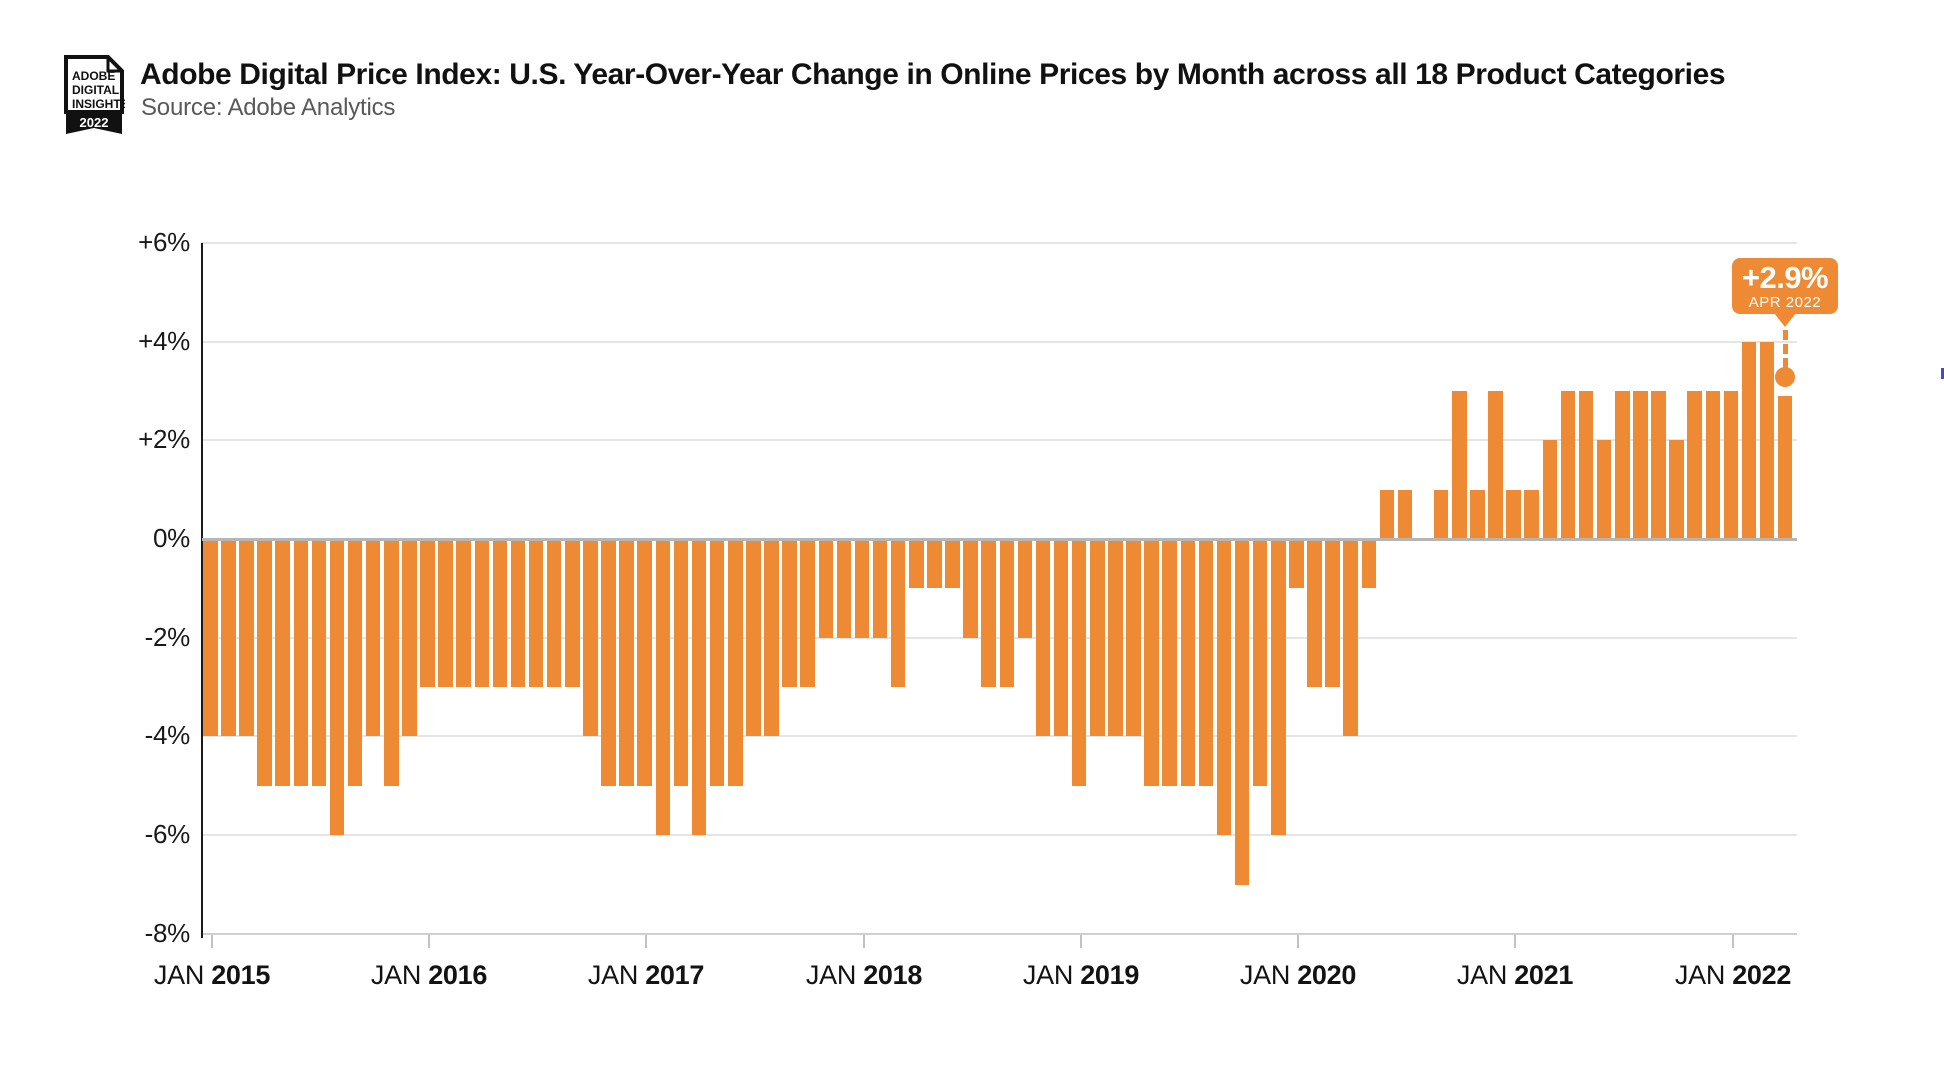 Image resolution: width=1944 pixels, height=1080 pixels. What do you see at coordinates (999, 835) in the screenshot?
I see `gridline--6%` at bounding box center [999, 835].